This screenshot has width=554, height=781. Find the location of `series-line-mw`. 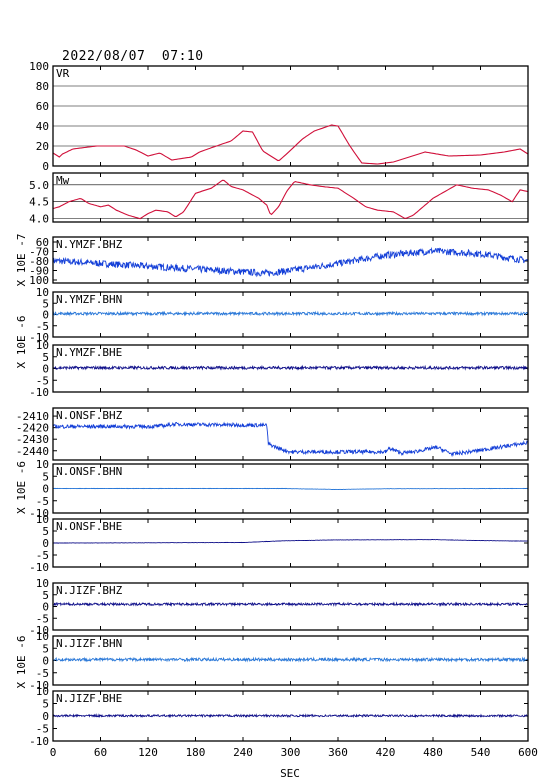

series-line-mw is located at coordinates (290, 199).